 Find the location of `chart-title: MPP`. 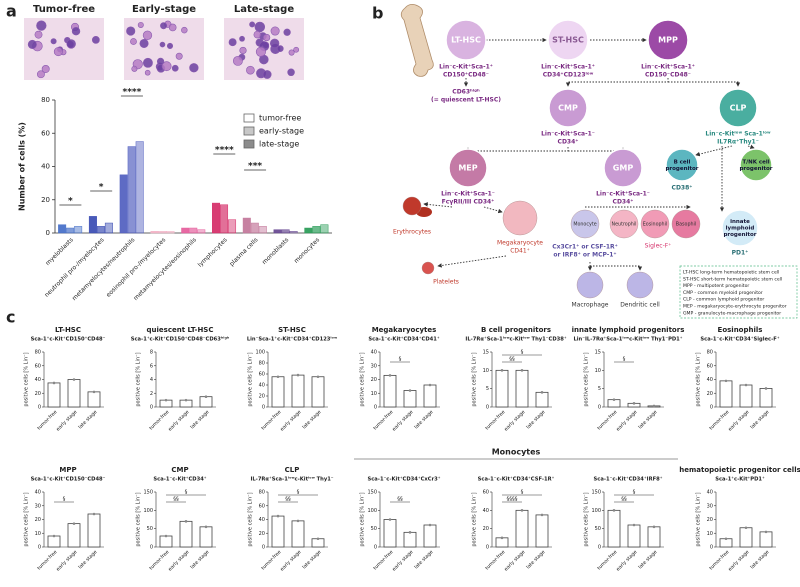

chart-title: MPP is located at coordinates (67, 470).